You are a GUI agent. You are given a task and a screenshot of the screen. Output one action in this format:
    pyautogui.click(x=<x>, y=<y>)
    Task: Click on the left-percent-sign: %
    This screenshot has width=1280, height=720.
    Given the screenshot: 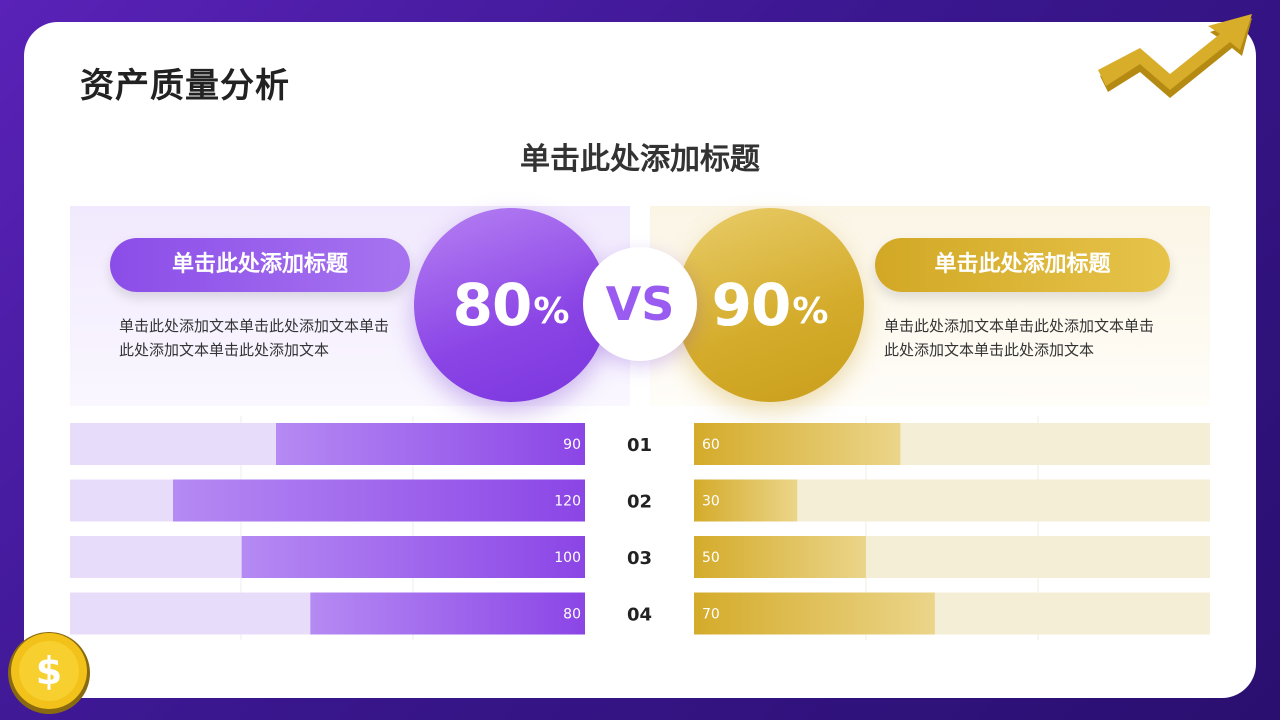 What is the action you would take?
    pyautogui.click(x=551, y=311)
    